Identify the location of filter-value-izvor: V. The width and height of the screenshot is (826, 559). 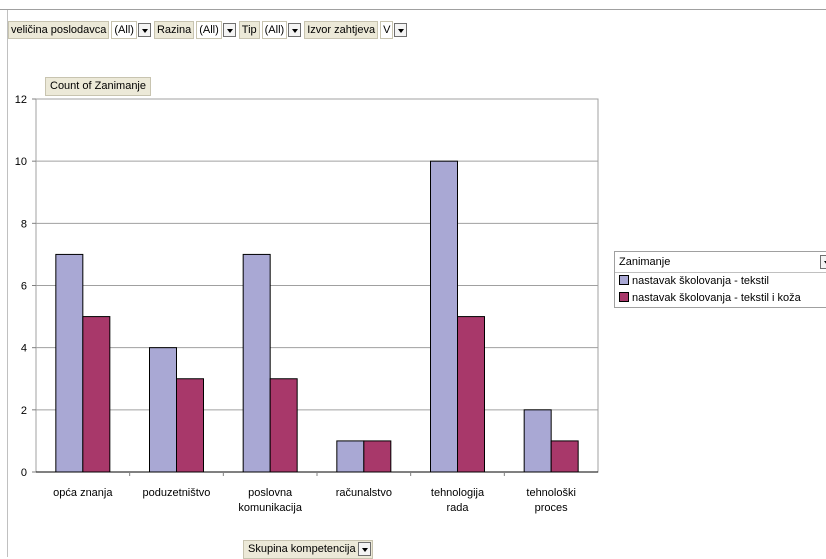
(387, 30).